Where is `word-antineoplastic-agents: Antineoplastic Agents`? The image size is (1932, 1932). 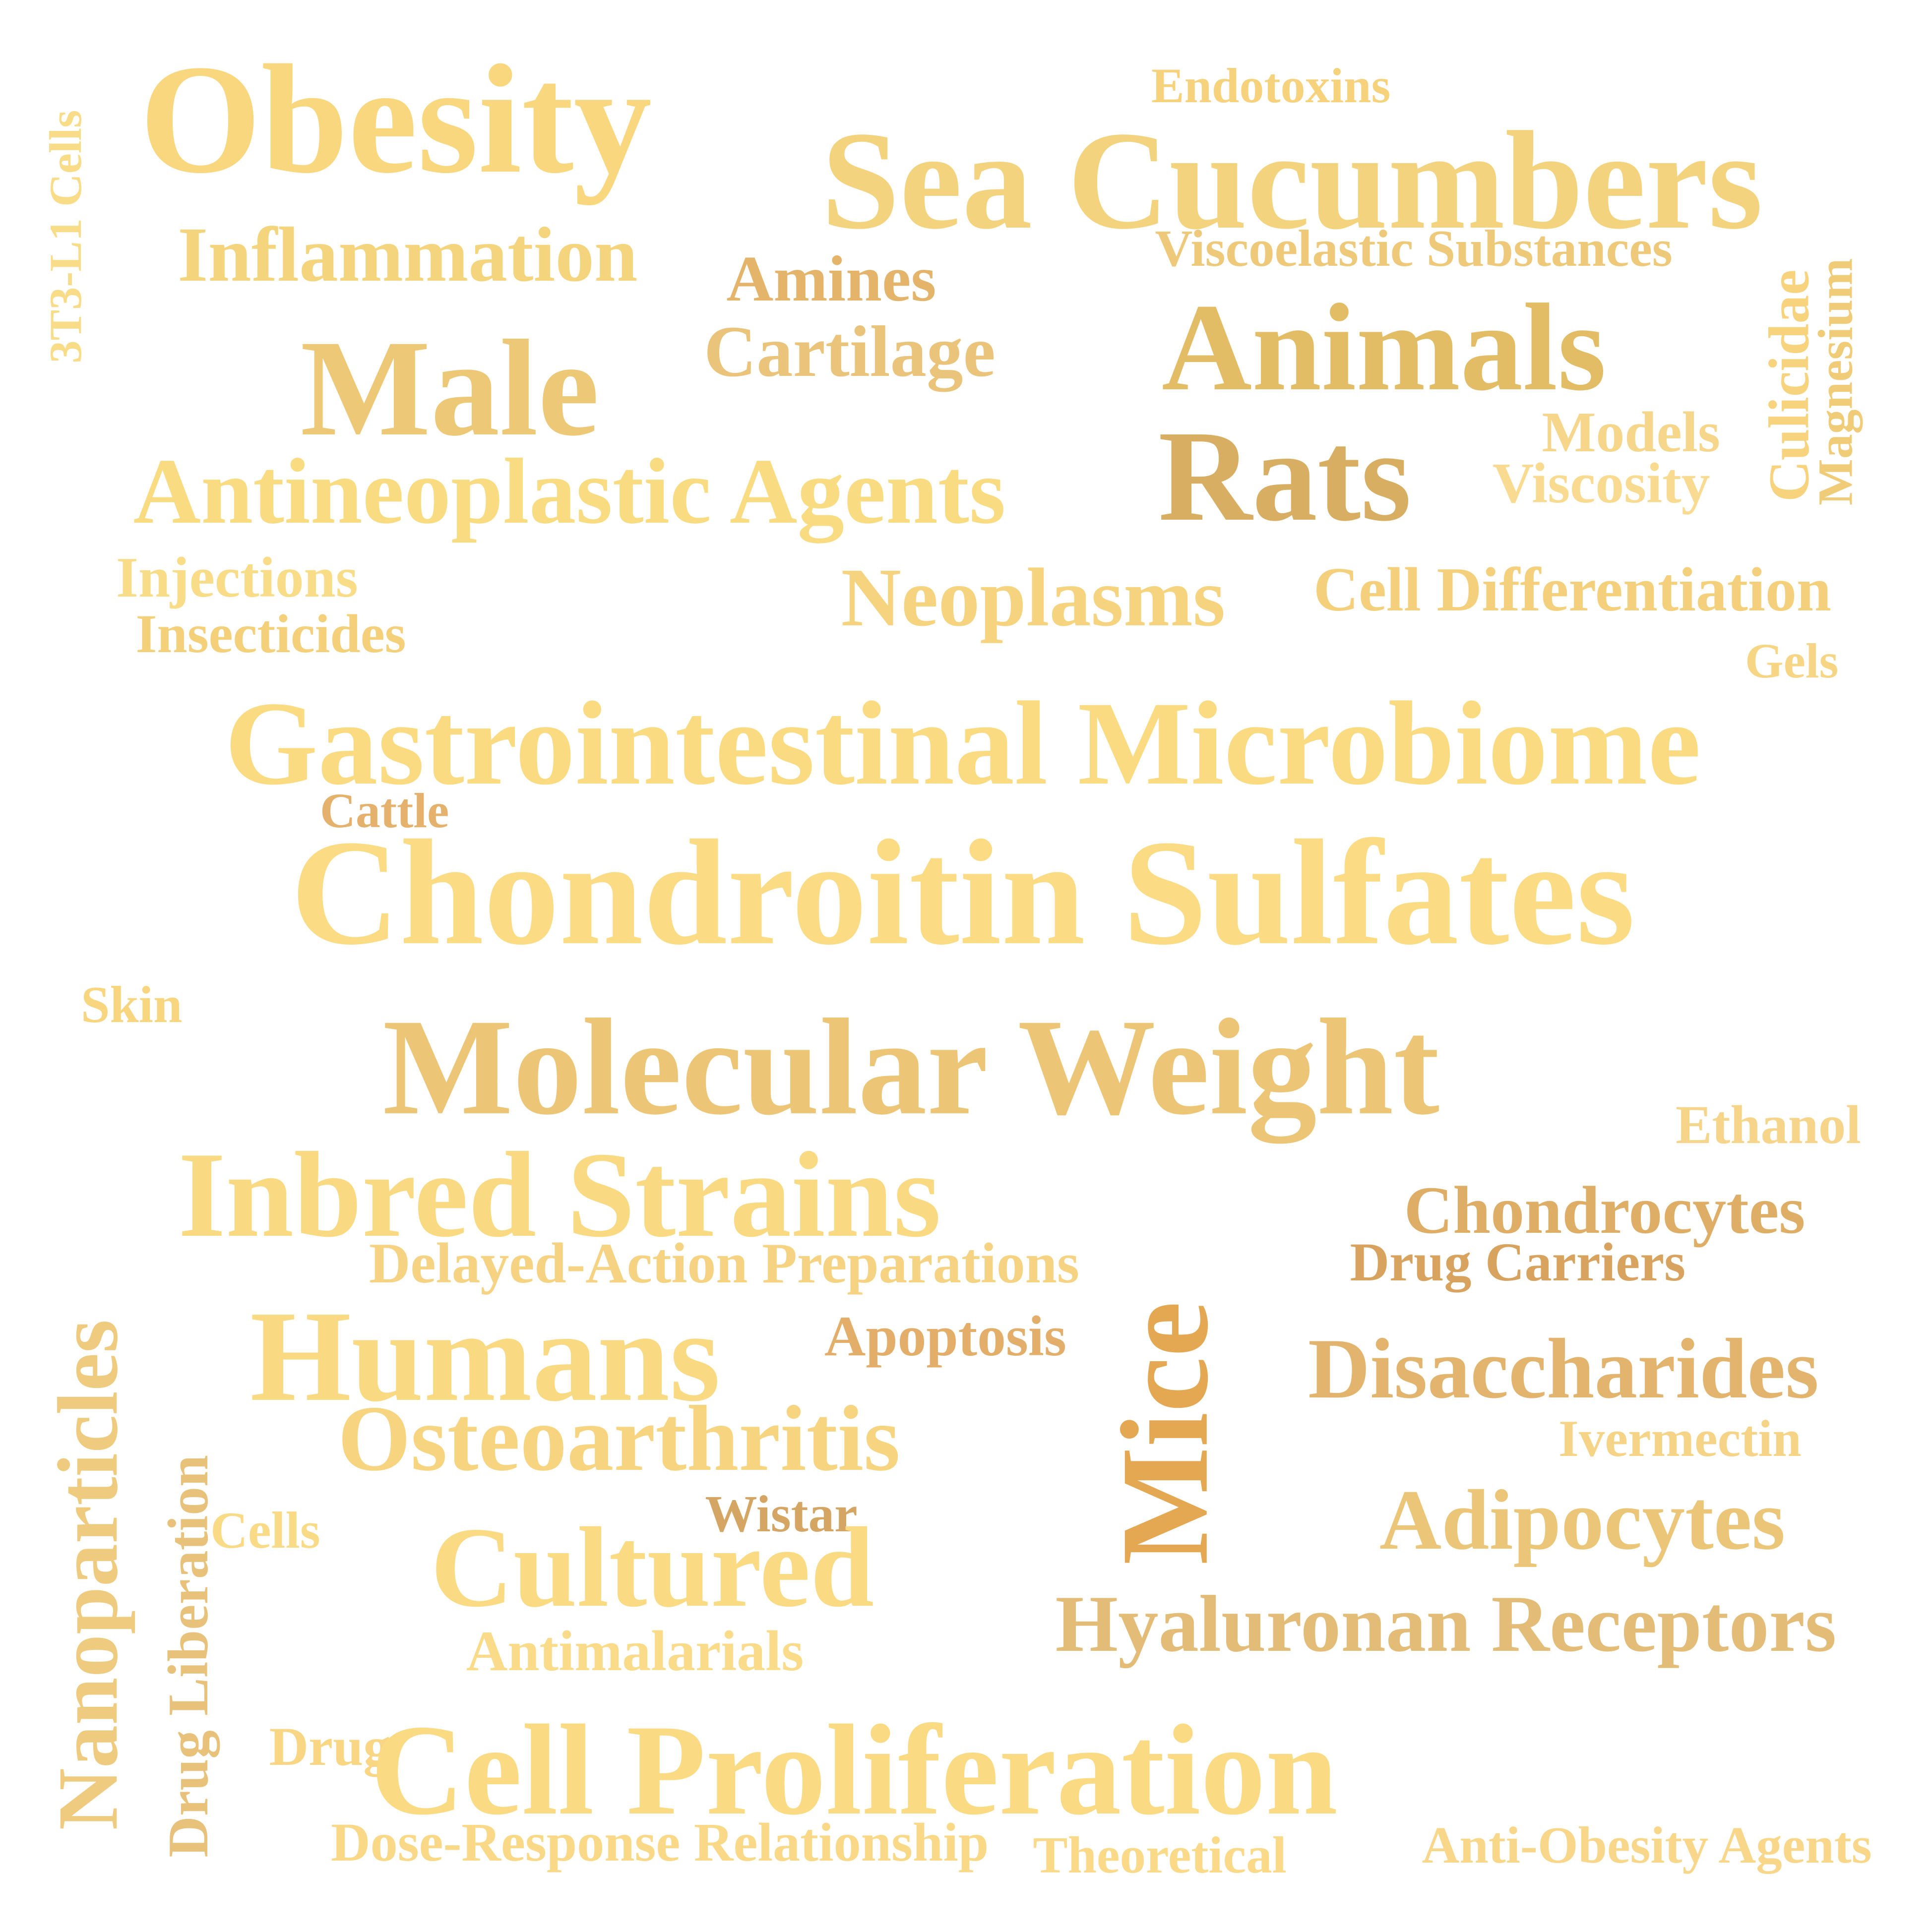
word-antineoplastic-agents: Antineoplastic Agents is located at coordinates (569, 491).